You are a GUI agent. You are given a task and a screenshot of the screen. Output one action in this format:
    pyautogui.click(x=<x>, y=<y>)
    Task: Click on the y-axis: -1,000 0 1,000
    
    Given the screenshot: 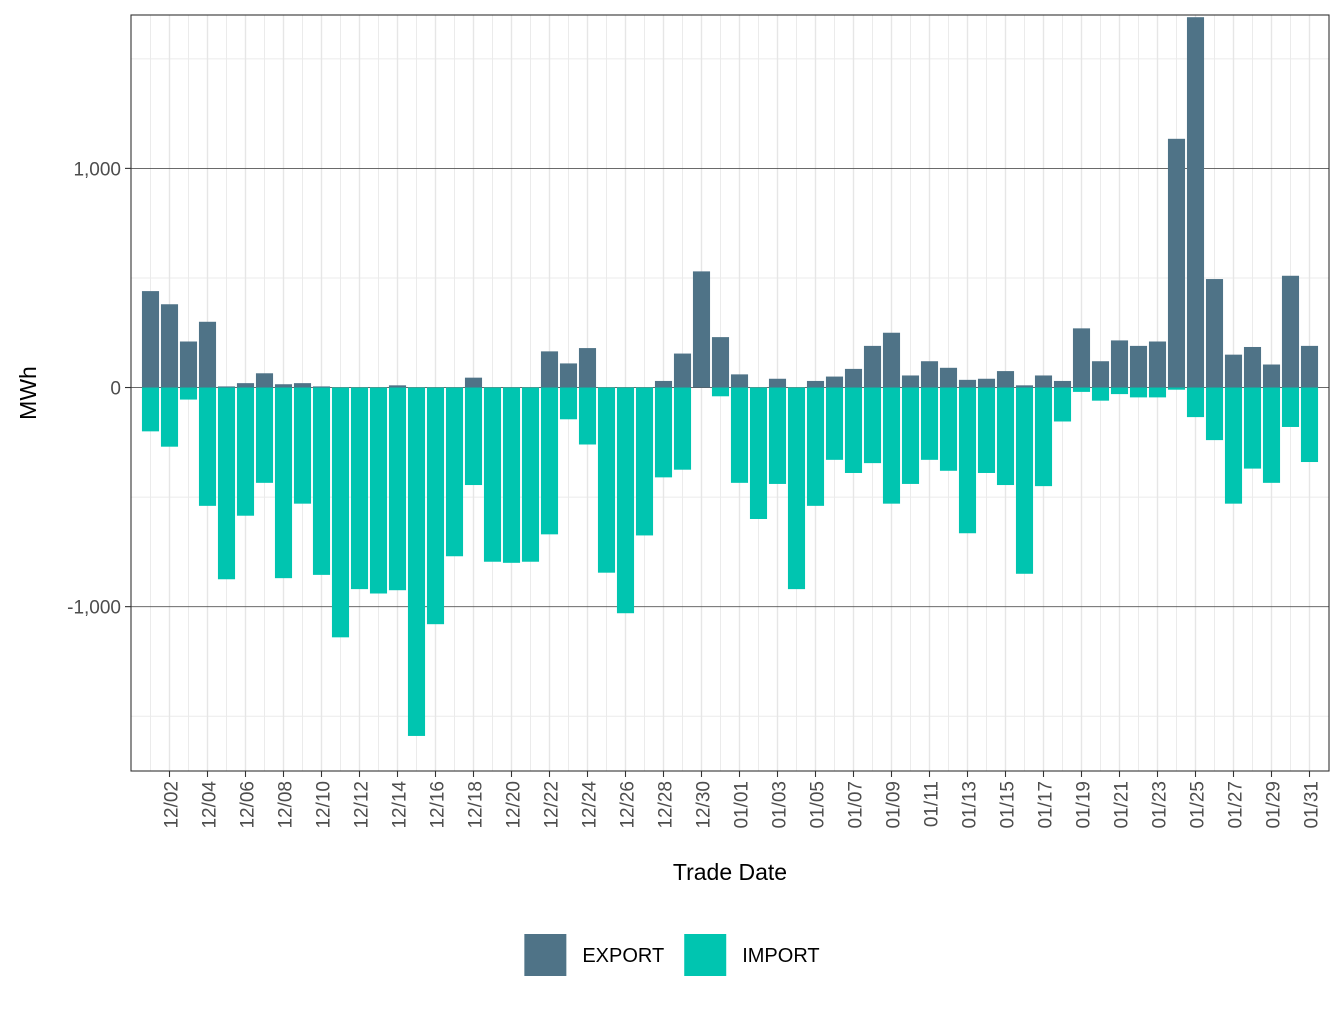 What is the action you would take?
    pyautogui.click(x=99, y=389)
    